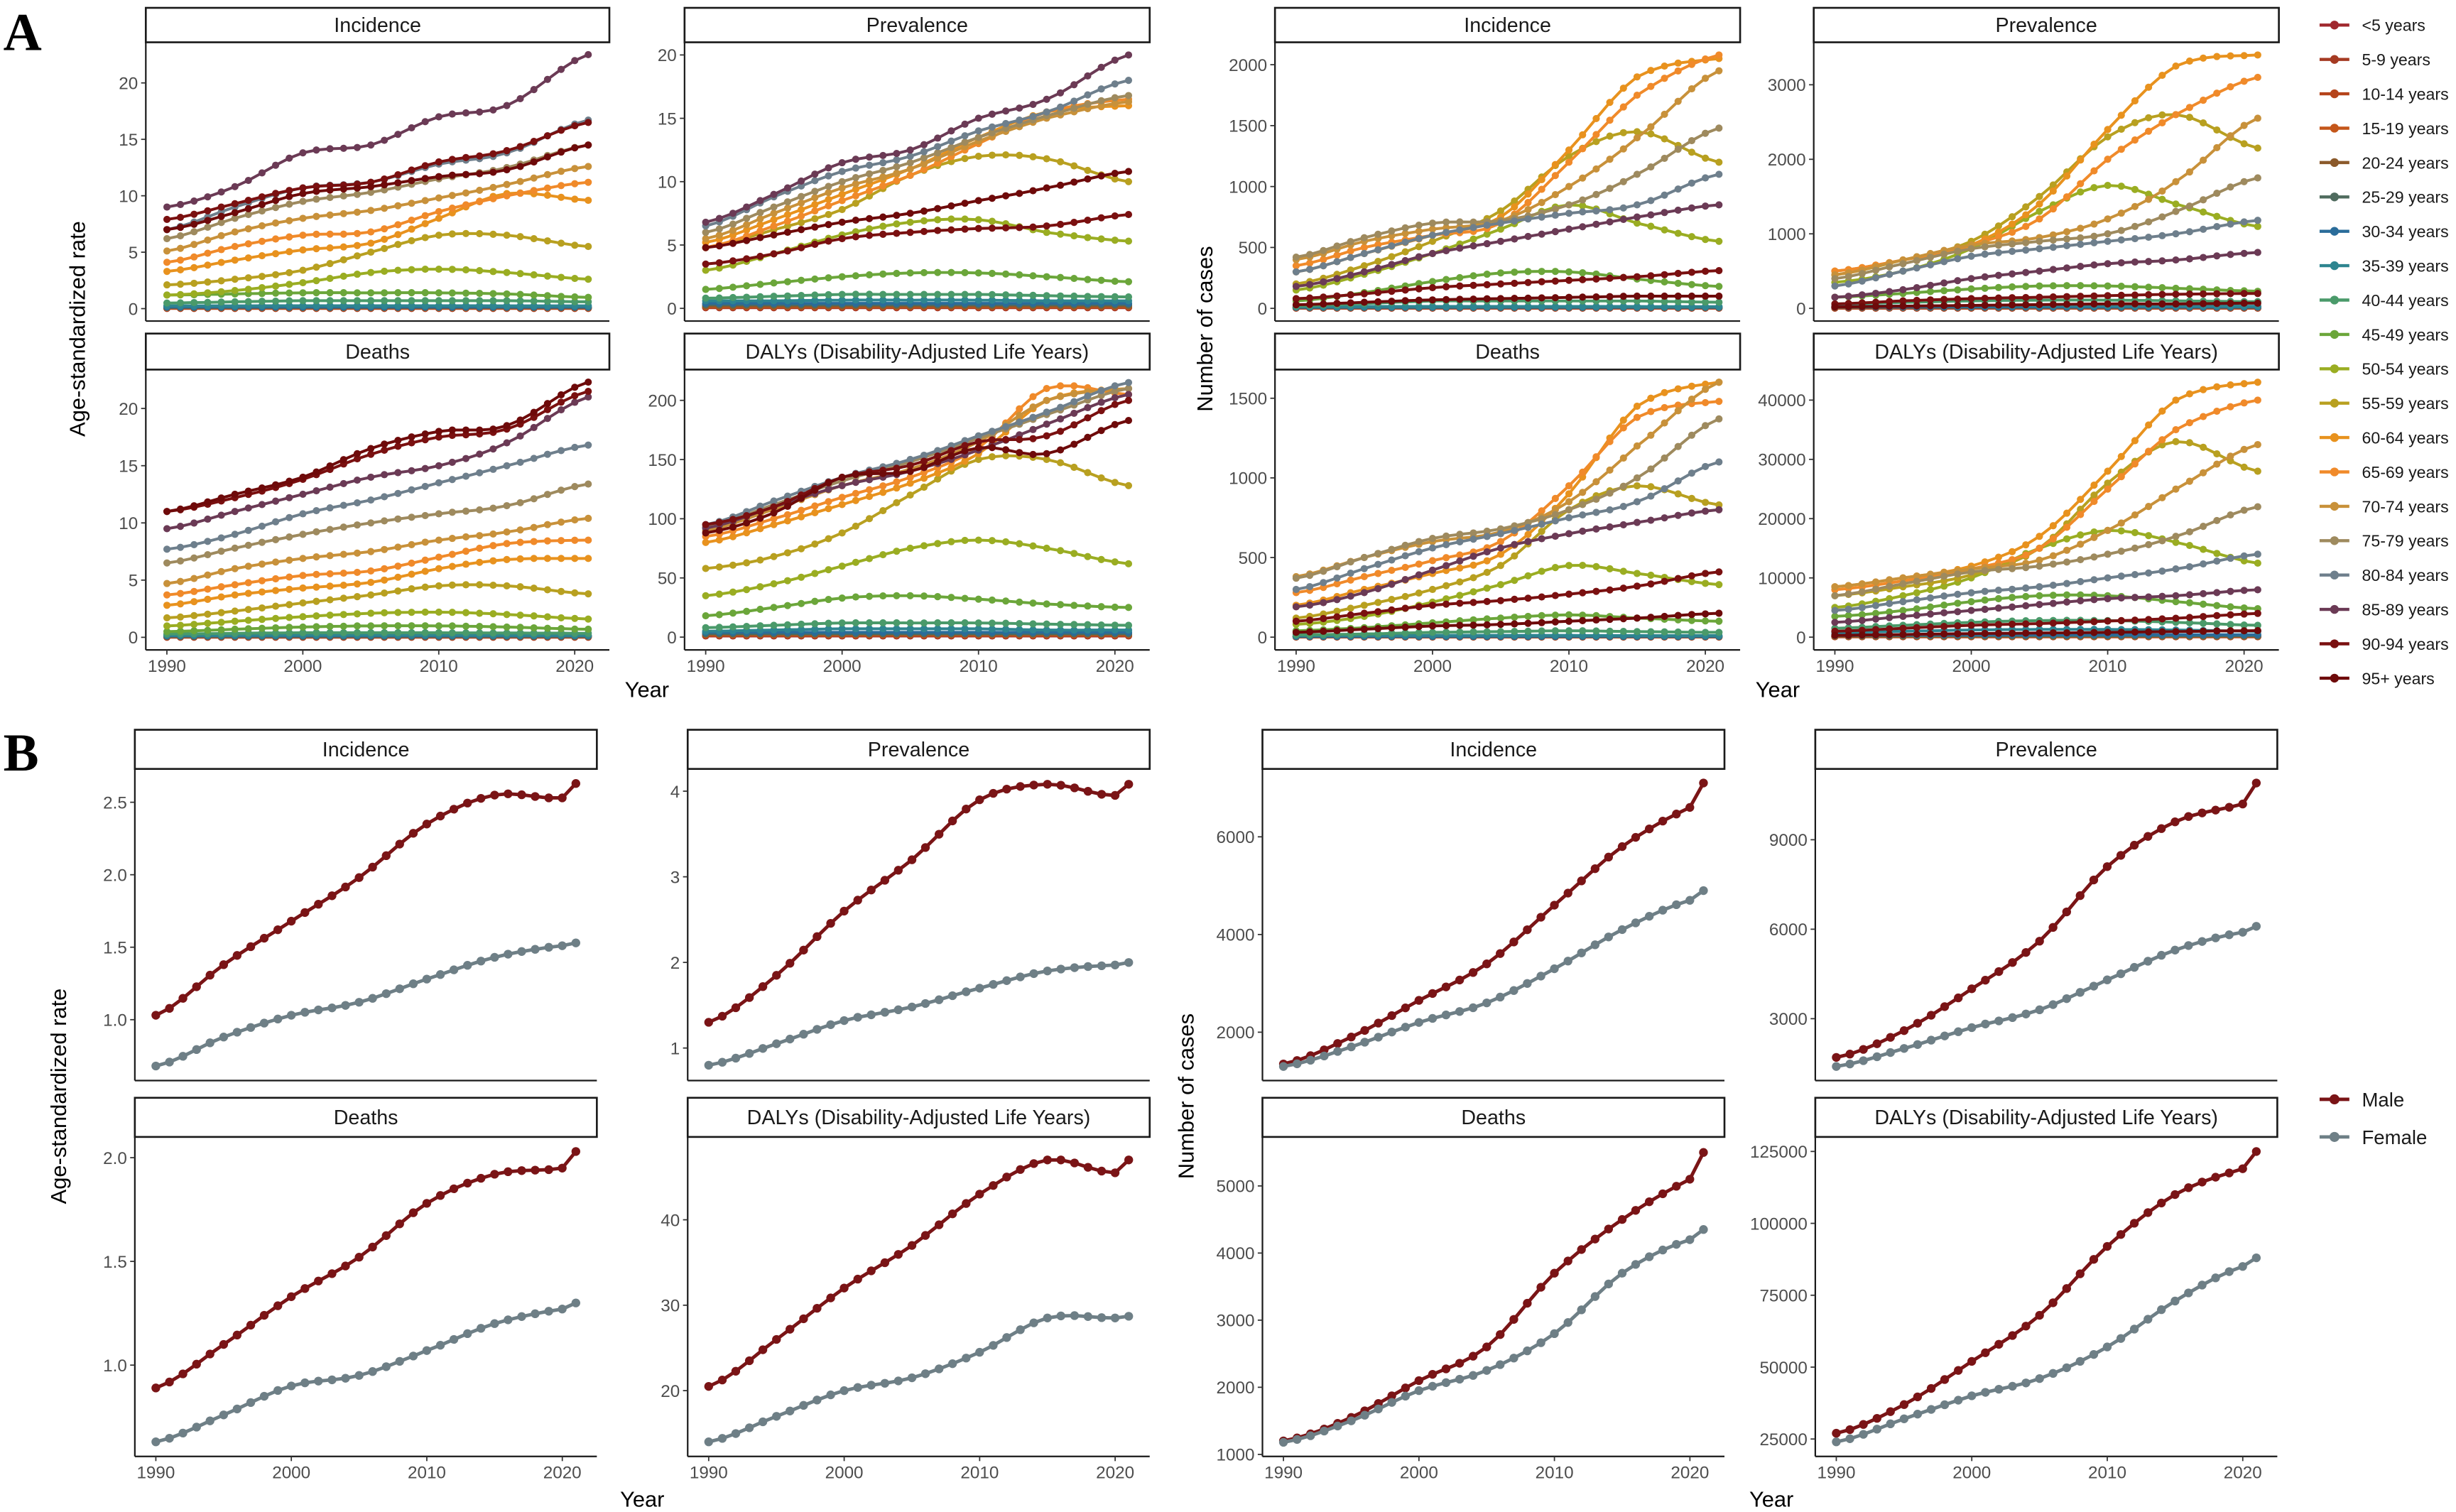 Image resolution: width=2456 pixels, height=1512 pixels. Describe the element at coordinates (21, 754) in the screenshot. I see `panel-label-b: B` at that location.